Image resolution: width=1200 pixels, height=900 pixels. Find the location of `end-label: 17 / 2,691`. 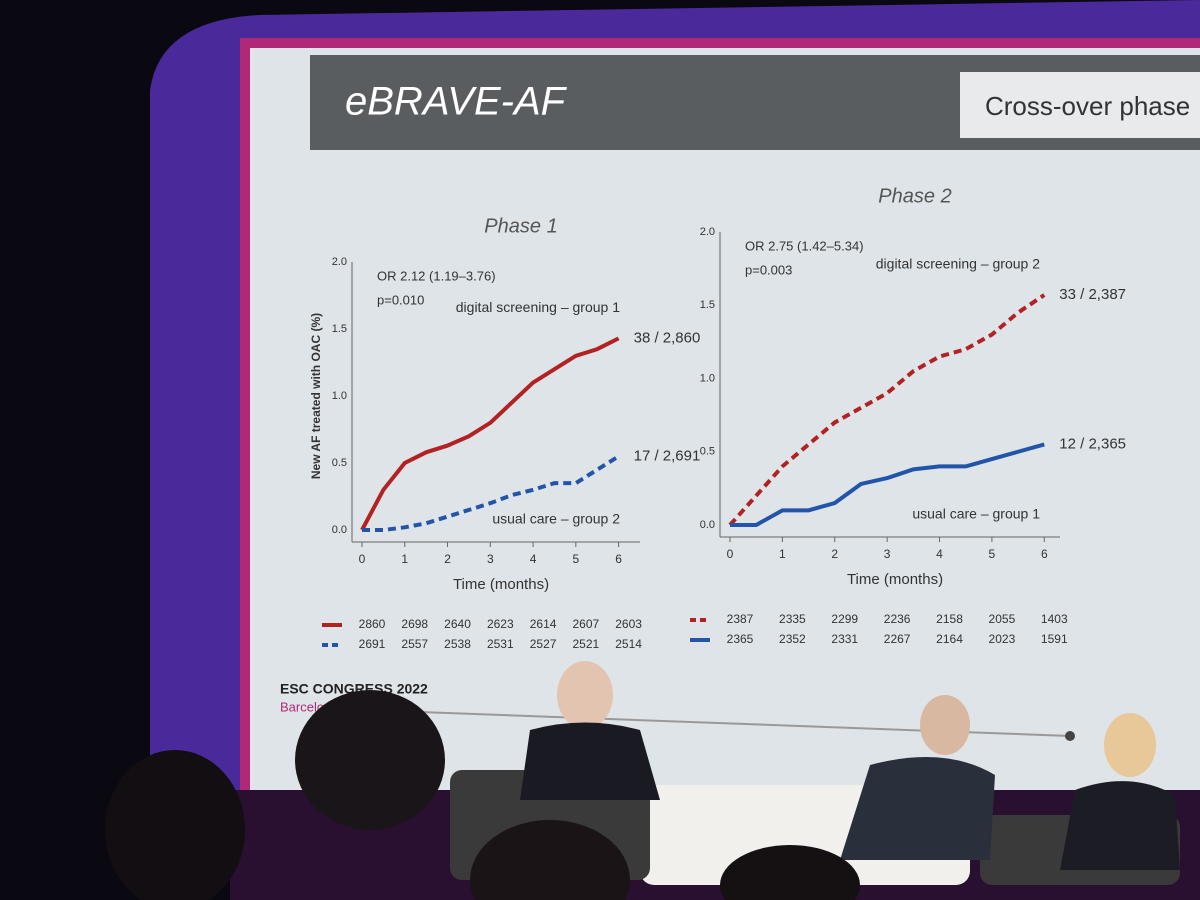

end-label: 17 / 2,691 is located at coordinates (667, 455).